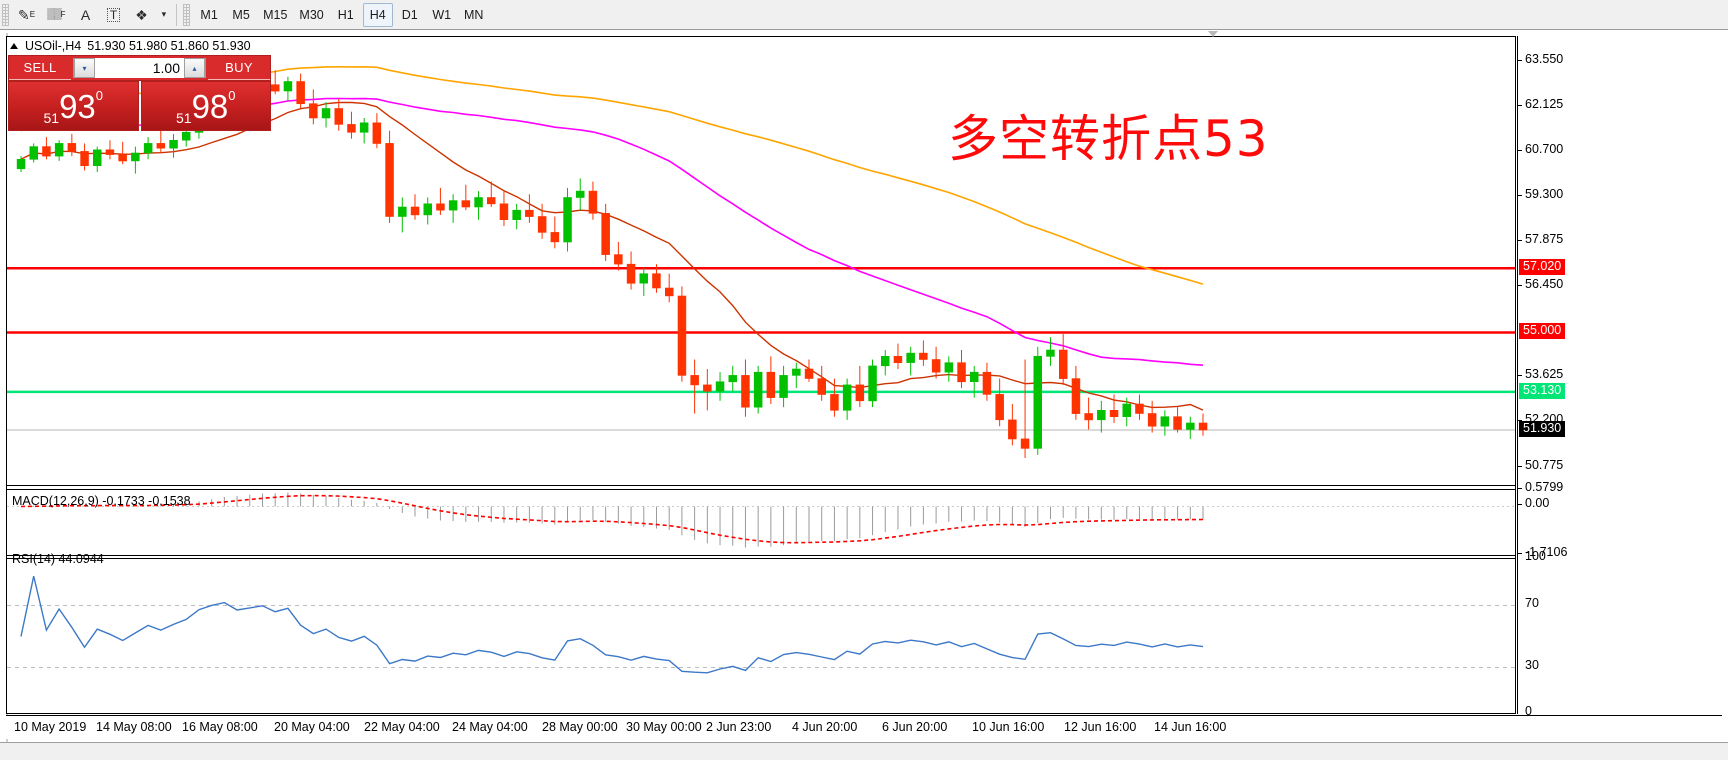  Describe the element at coordinates (1008, 727) in the screenshot. I see `time-tick-11: 10 Jun 16:00` at that location.